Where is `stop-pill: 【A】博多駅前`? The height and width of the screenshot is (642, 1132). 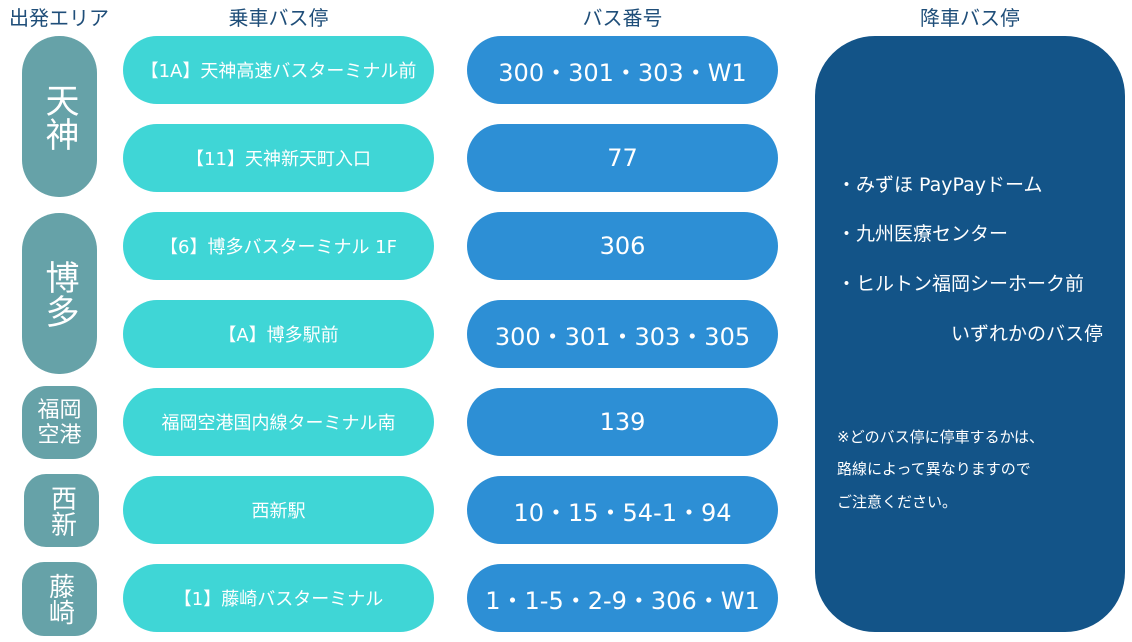 stop-pill: 【A】博多駅前 is located at coordinates (278, 334).